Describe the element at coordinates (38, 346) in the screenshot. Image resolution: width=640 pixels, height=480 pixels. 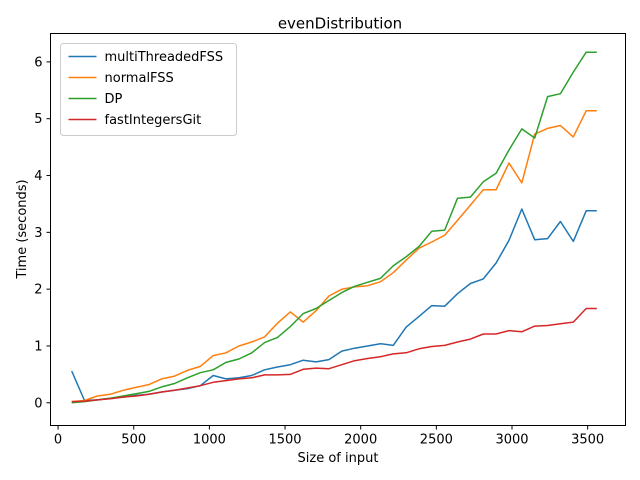
I see `y-tick-label: 1` at that location.